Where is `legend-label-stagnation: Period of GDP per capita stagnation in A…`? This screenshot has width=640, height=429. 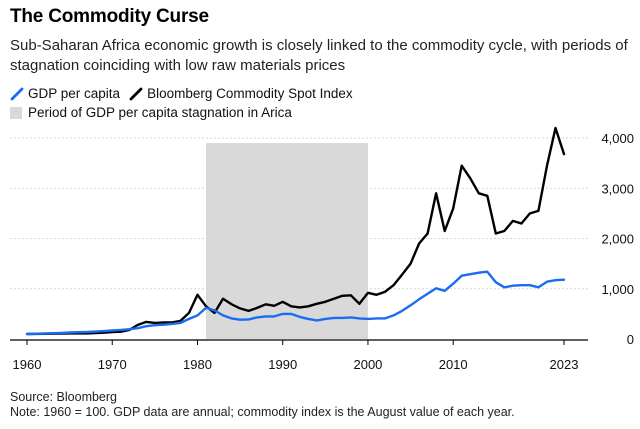 legend-label-stagnation: Period of GDP per capita stagnation in A… is located at coordinates (160, 112).